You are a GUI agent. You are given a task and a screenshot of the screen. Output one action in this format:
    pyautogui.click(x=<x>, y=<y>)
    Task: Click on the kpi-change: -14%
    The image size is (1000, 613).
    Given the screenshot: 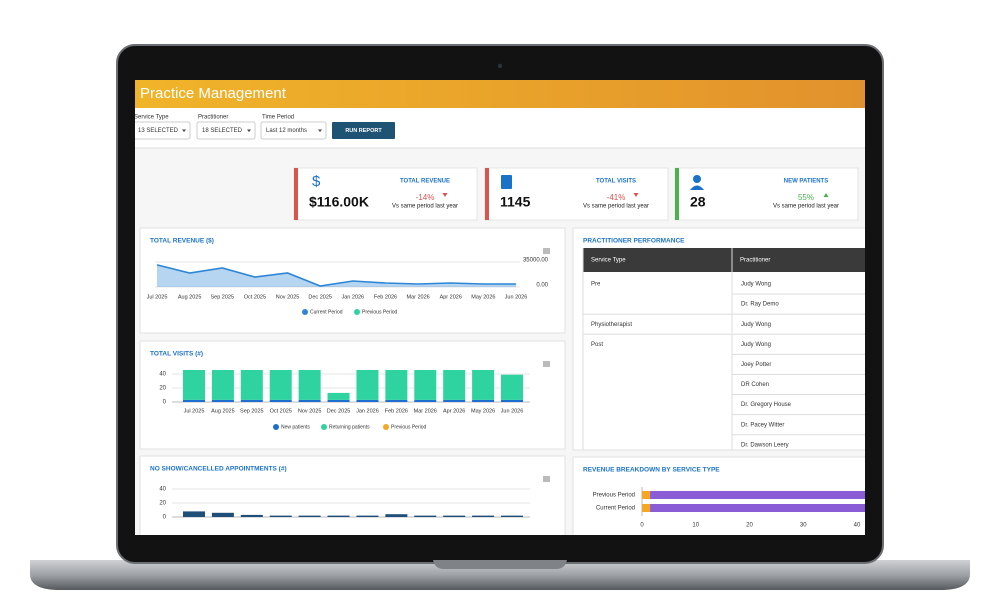 What is the action you would take?
    pyautogui.click(x=425, y=197)
    